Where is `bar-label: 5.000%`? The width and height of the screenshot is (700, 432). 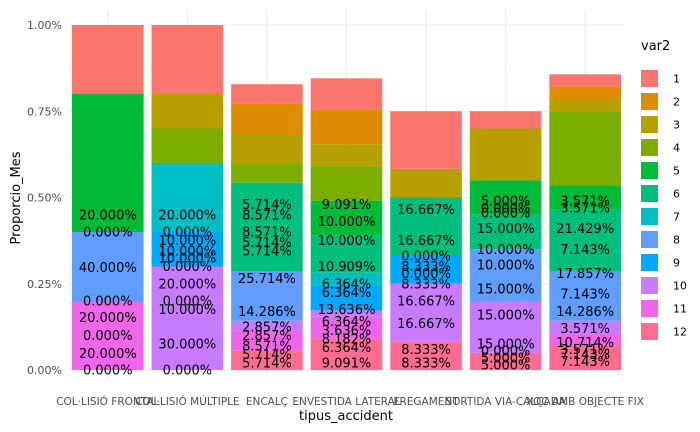
bar-label: 5.000% is located at coordinates (506, 365).